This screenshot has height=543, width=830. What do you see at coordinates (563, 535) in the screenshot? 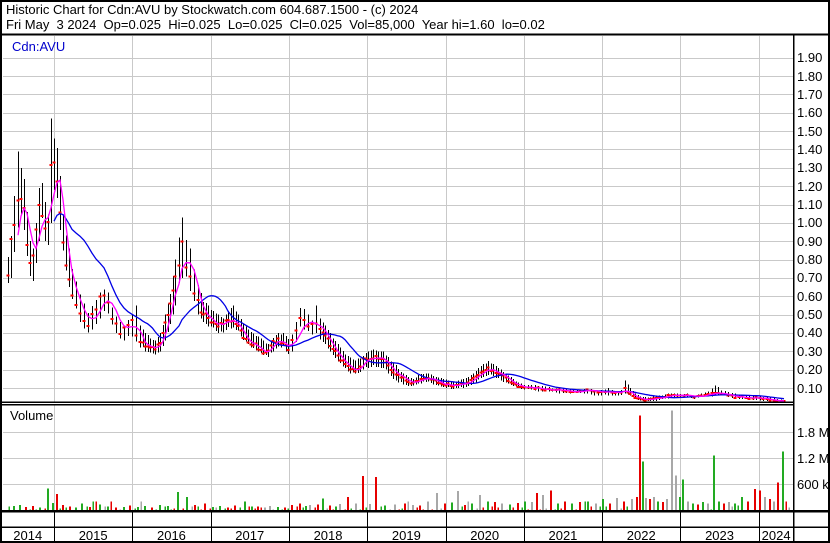
I see `x-axis-year-label: 2021` at bounding box center [563, 535].